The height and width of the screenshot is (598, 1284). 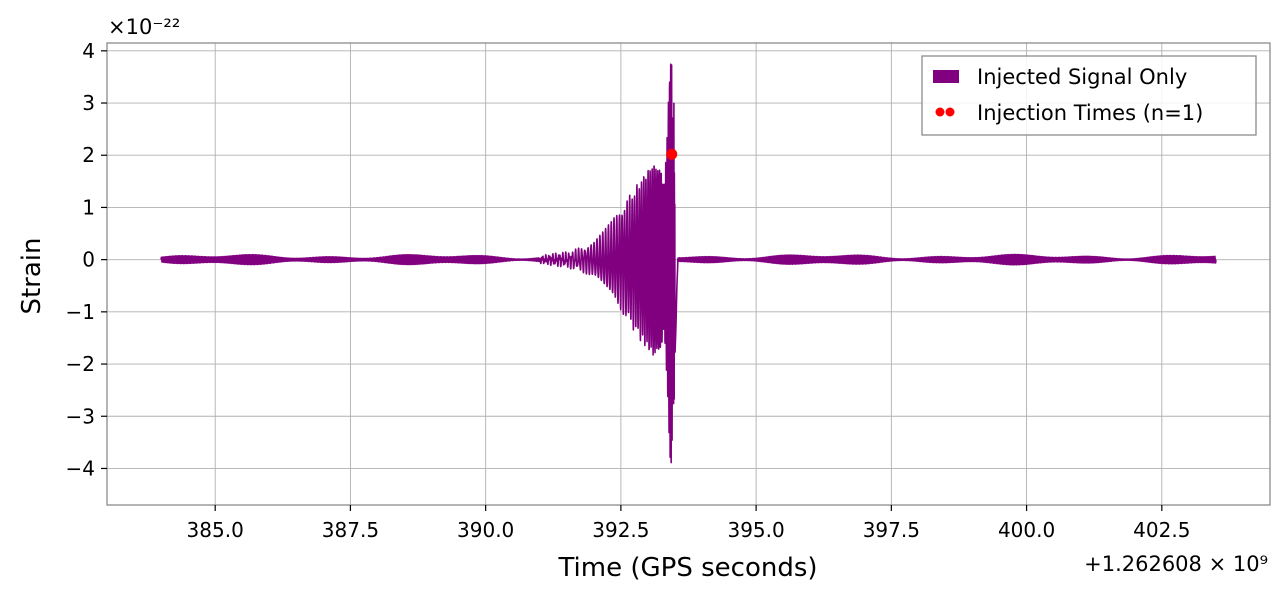 I want to click on legend-label-signal: Injected Signal Only, so click(x=1082, y=77).